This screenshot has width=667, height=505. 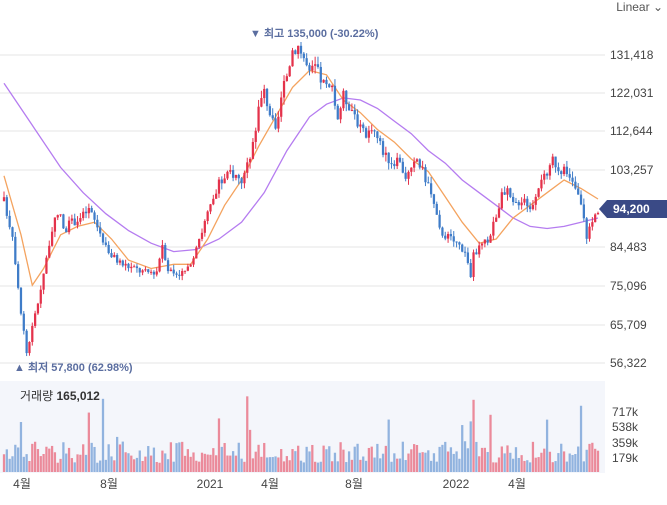 What do you see at coordinates (628, 363) in the screenshot?
I see `y-tick-label: 56,322` at bounding box center [628, 363].